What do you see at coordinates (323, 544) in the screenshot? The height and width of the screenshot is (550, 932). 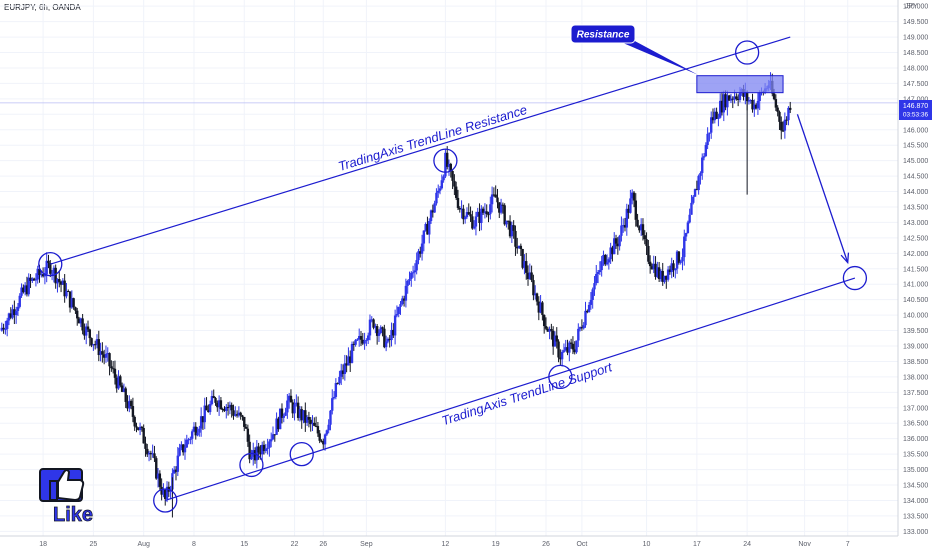 I see `x-tick-label: 26` at bounding box center [323, 544].